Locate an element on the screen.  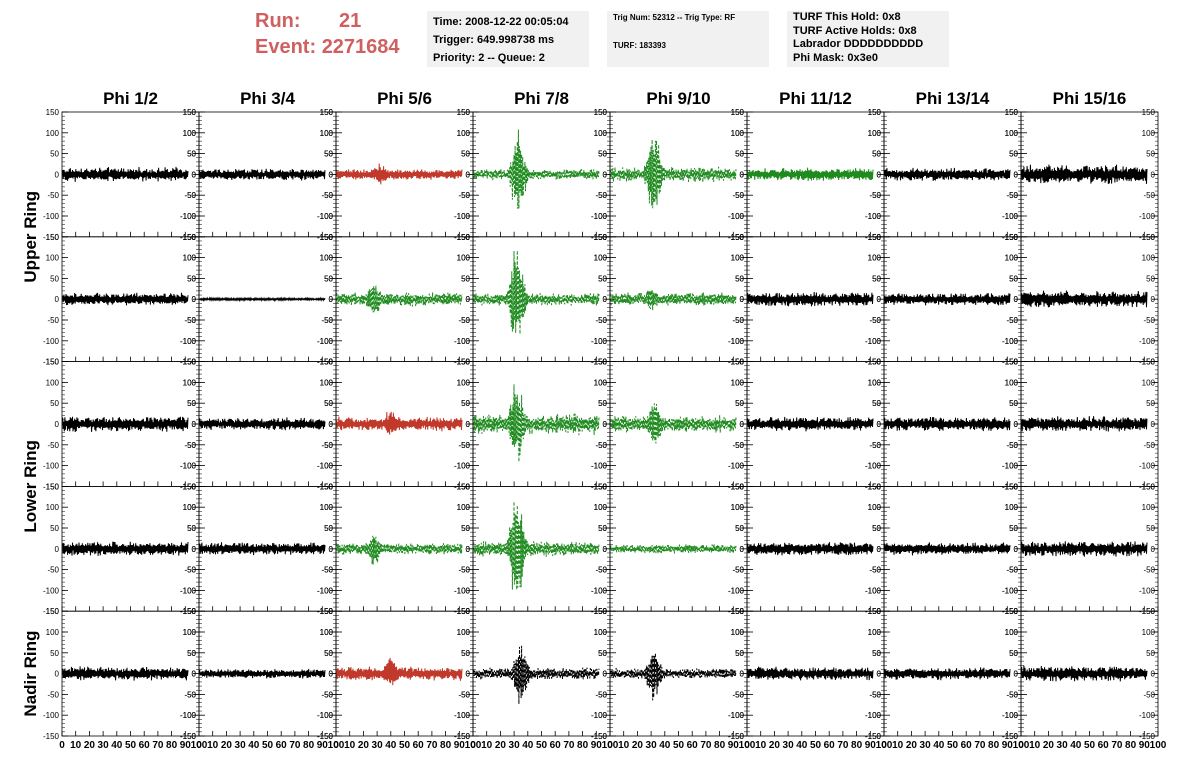
x-tick-label: 100 is located at coordinates (1021, 745).